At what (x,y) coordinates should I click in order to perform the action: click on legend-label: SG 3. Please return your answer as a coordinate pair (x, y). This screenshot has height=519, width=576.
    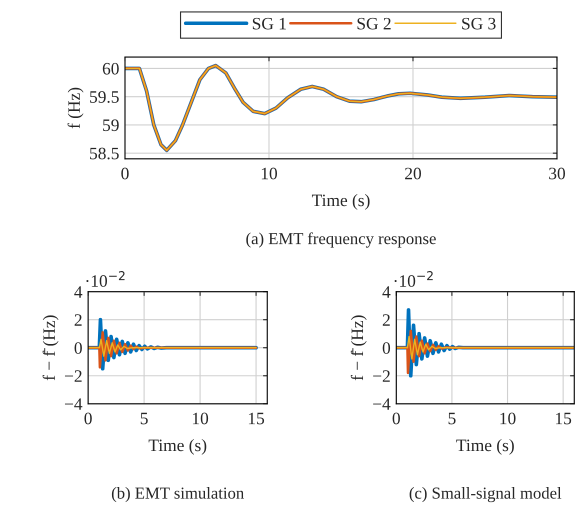
    Looking at the image, I should click on (479, 24).